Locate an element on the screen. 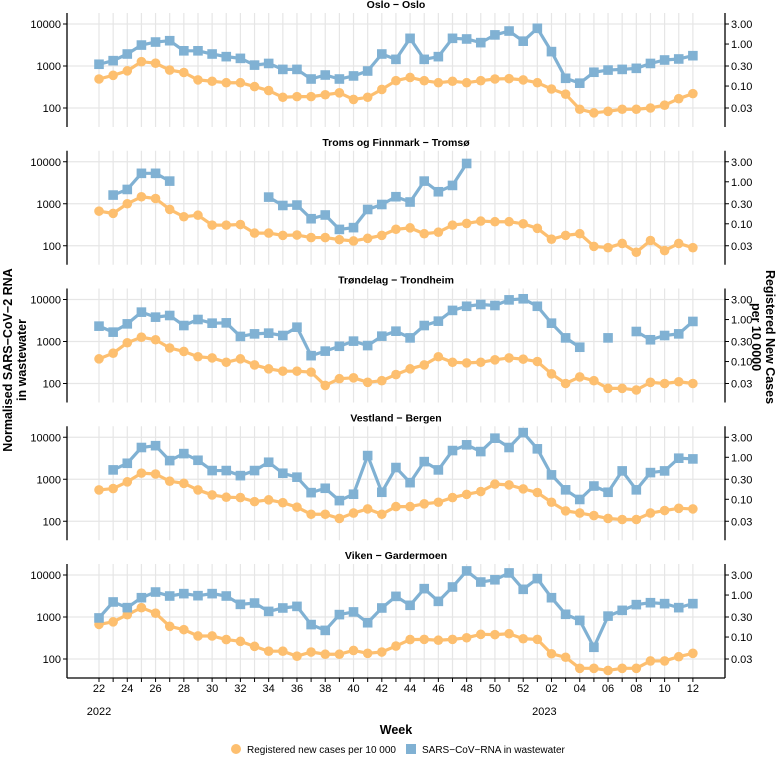  y-tick-label: 100 is located at coordinates (52, 522).